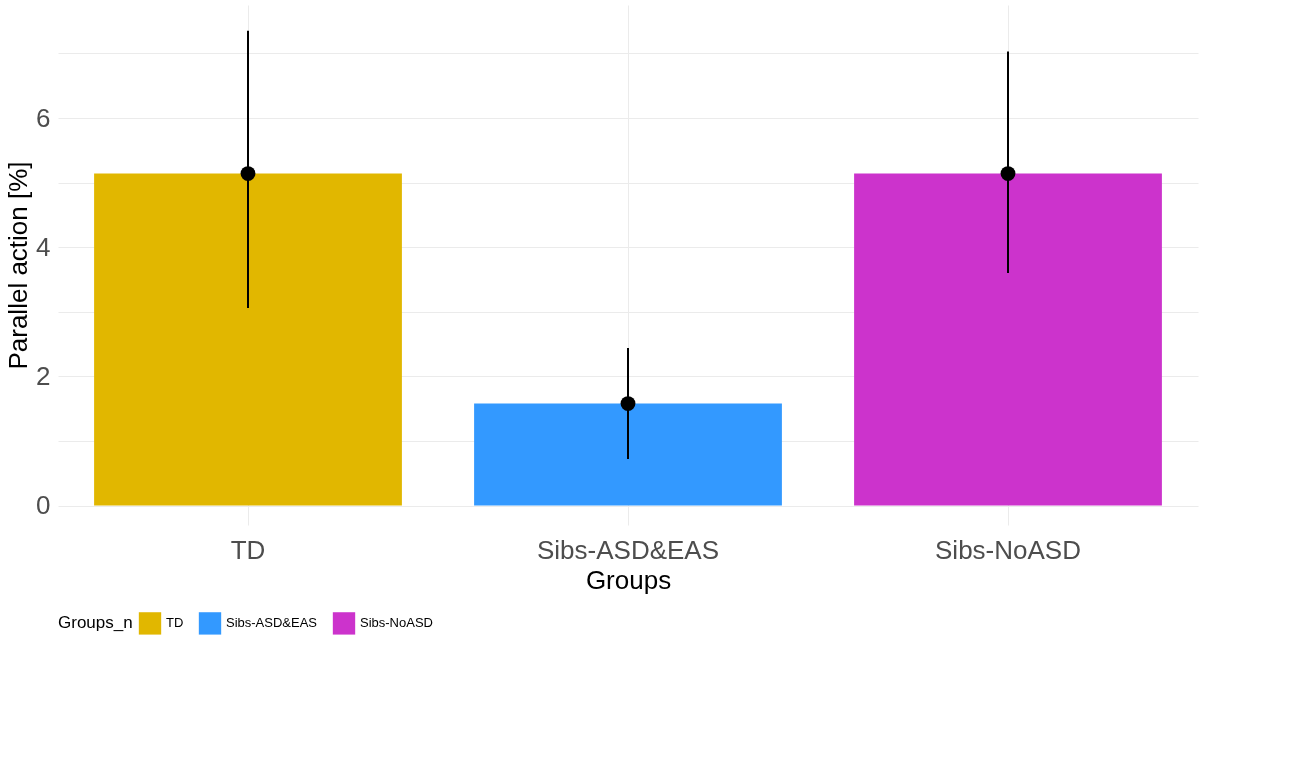 The image size is (1290, 776). I want to click on legend-label: Sibs-NoASD, so click(396, 623).